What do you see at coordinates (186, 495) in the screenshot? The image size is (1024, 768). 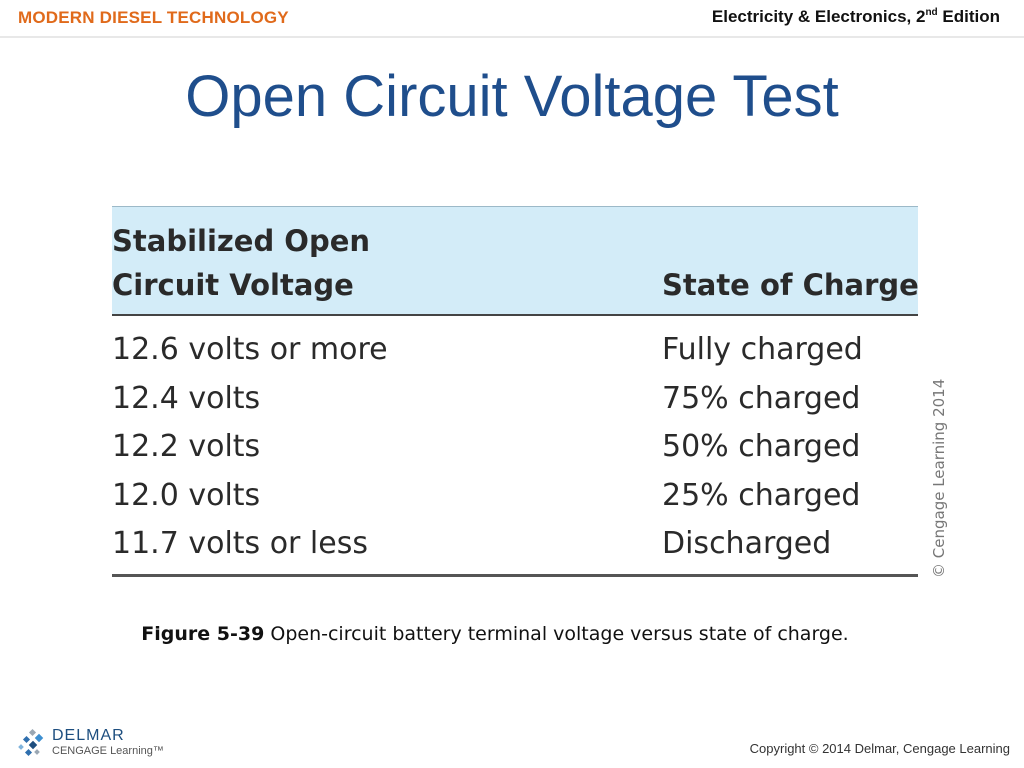 I see `voltage-cell: 12.0 volts` at bounding box center [186, 495].